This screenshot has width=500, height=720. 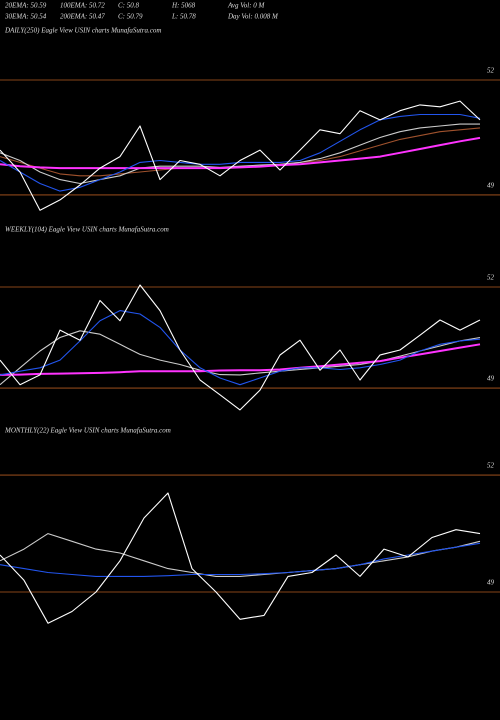 I want to click on header-stat: C: 50.8, so click(x=129, y=6).